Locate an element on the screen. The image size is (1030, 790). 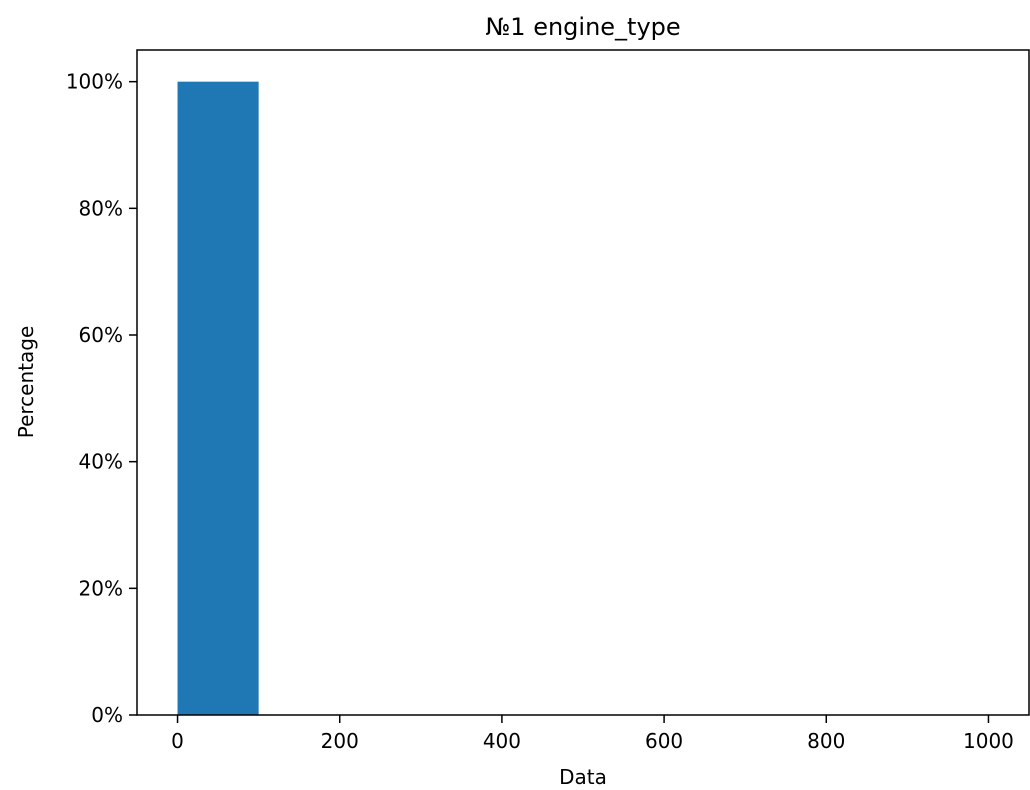
bars-group is located at coordinates (218, 398).